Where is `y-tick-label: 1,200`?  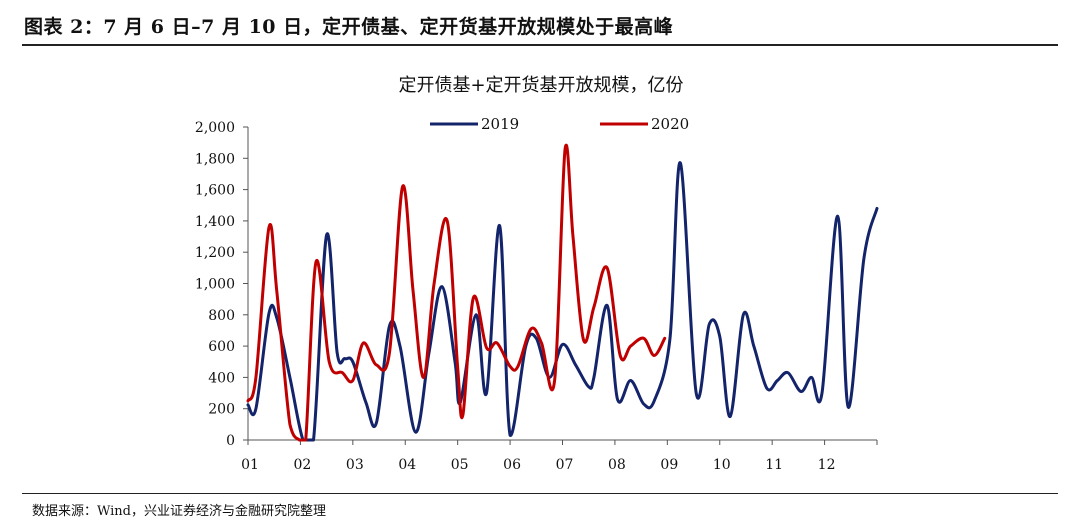 y-tick-label: 1,200 is located at coordinates (215, 253).